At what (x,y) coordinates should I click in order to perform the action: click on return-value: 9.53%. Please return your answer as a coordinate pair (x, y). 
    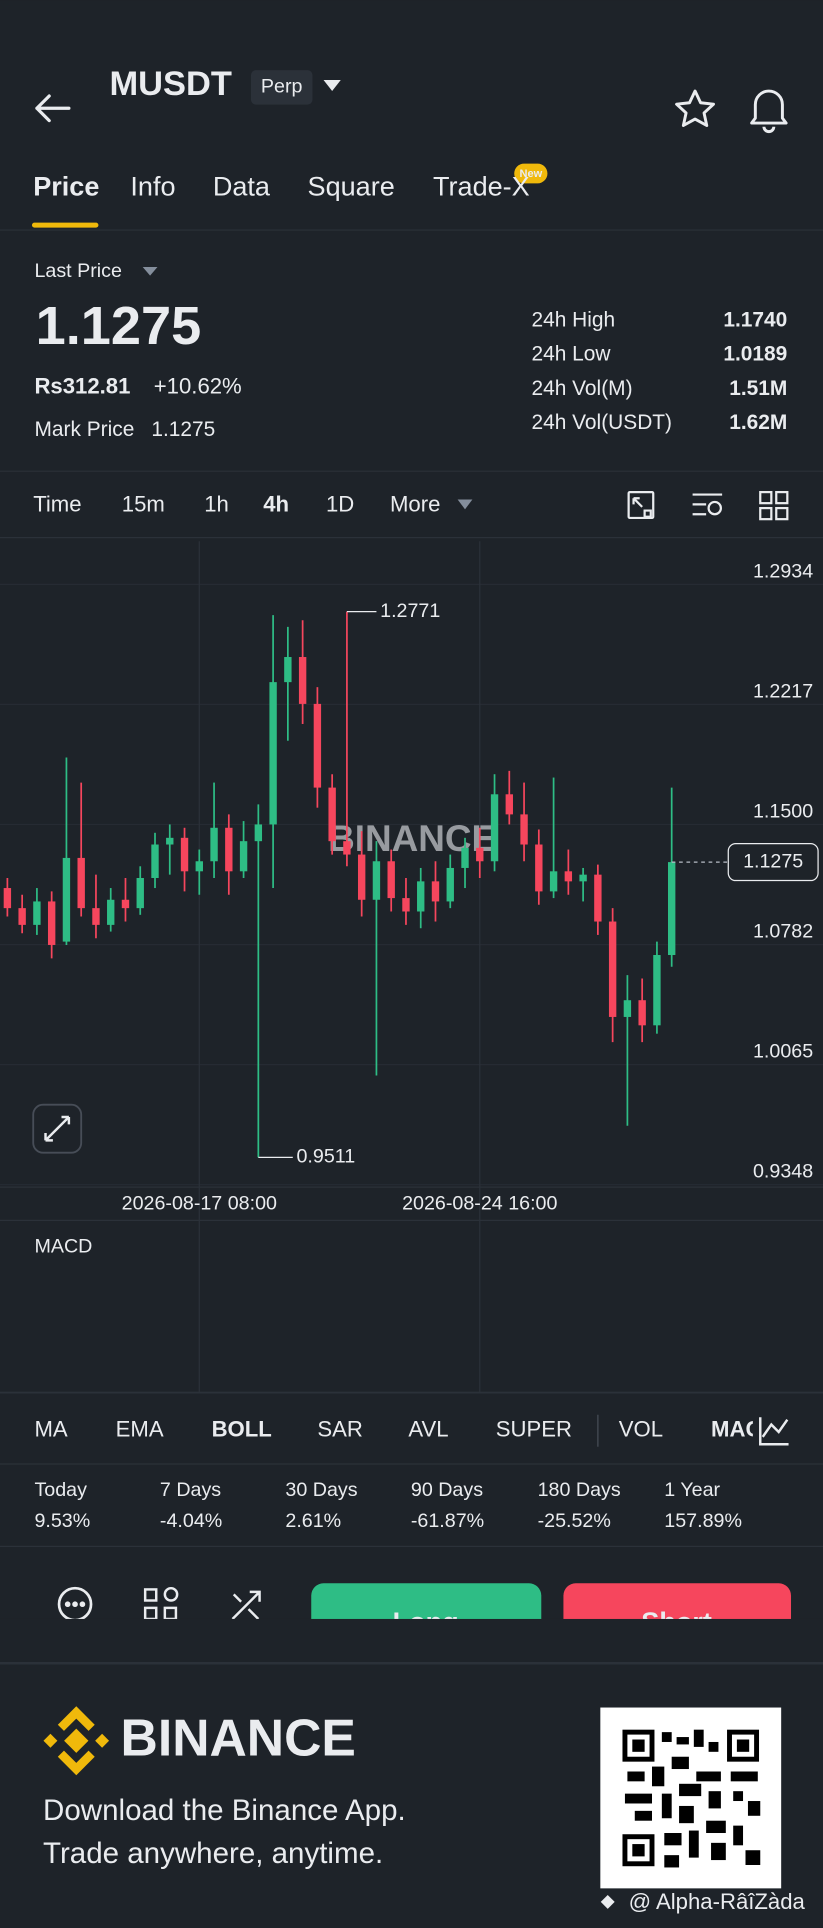
    Looking at the image, I should click on (62, 1521).